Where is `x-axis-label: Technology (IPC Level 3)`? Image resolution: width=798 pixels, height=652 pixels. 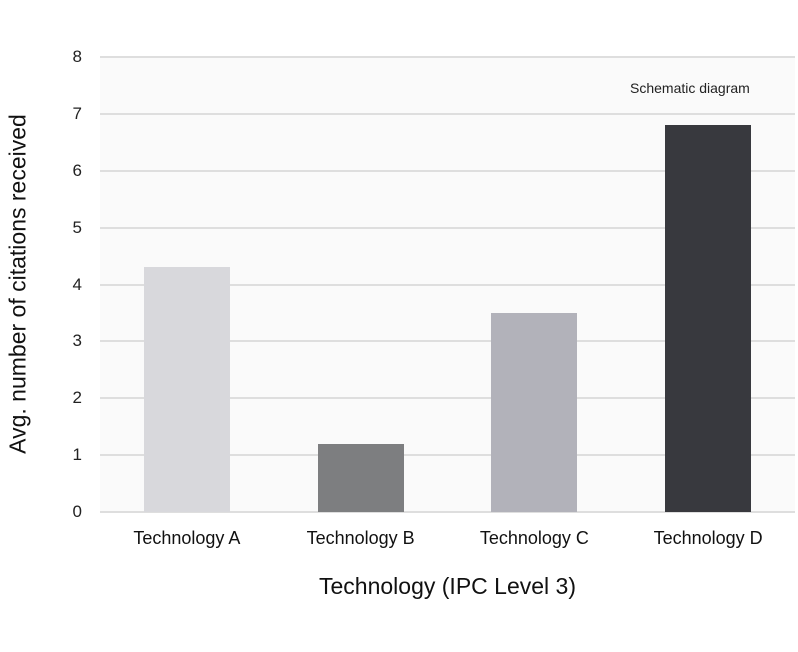 x-axis-label: Technology (IPC Level 3) is located at coordinates (447, 586).